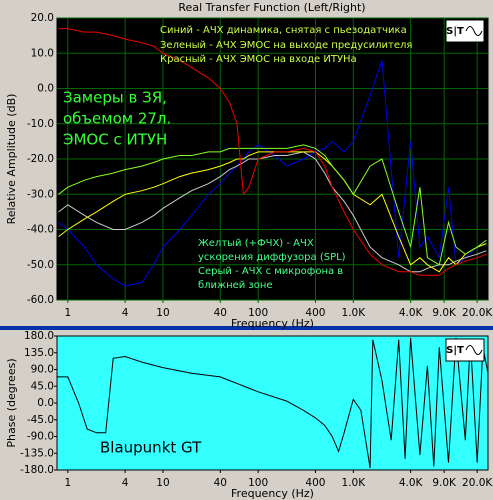 The image size is (493, 500). Describe the element at coordinates (40, 300) in the screenshot. I see `y-tick-label: -60.0` at that location.